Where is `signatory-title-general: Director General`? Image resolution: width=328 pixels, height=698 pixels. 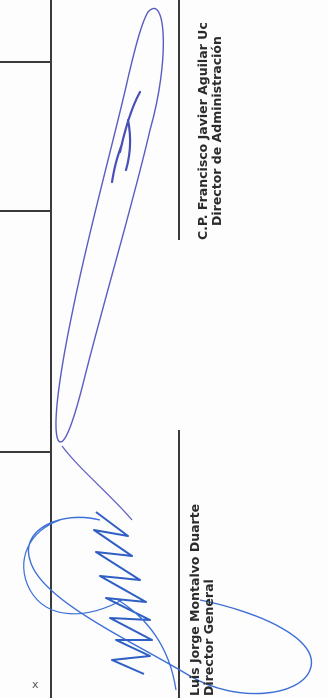
signatory-title-general: Director General is located at coordinates (208, 637).